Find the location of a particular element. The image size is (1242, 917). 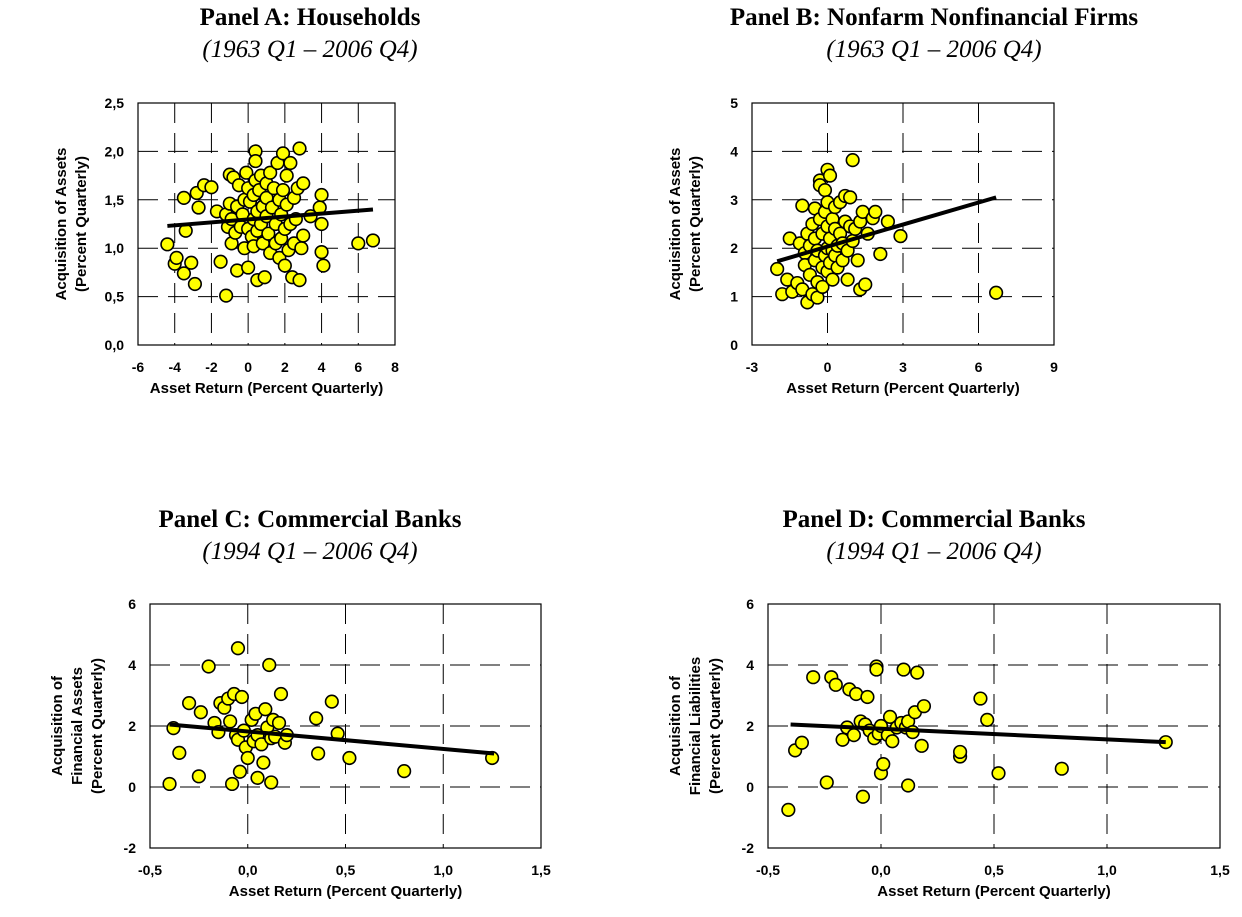

x-tick-label: -4 is located at coordinates (174, 367).